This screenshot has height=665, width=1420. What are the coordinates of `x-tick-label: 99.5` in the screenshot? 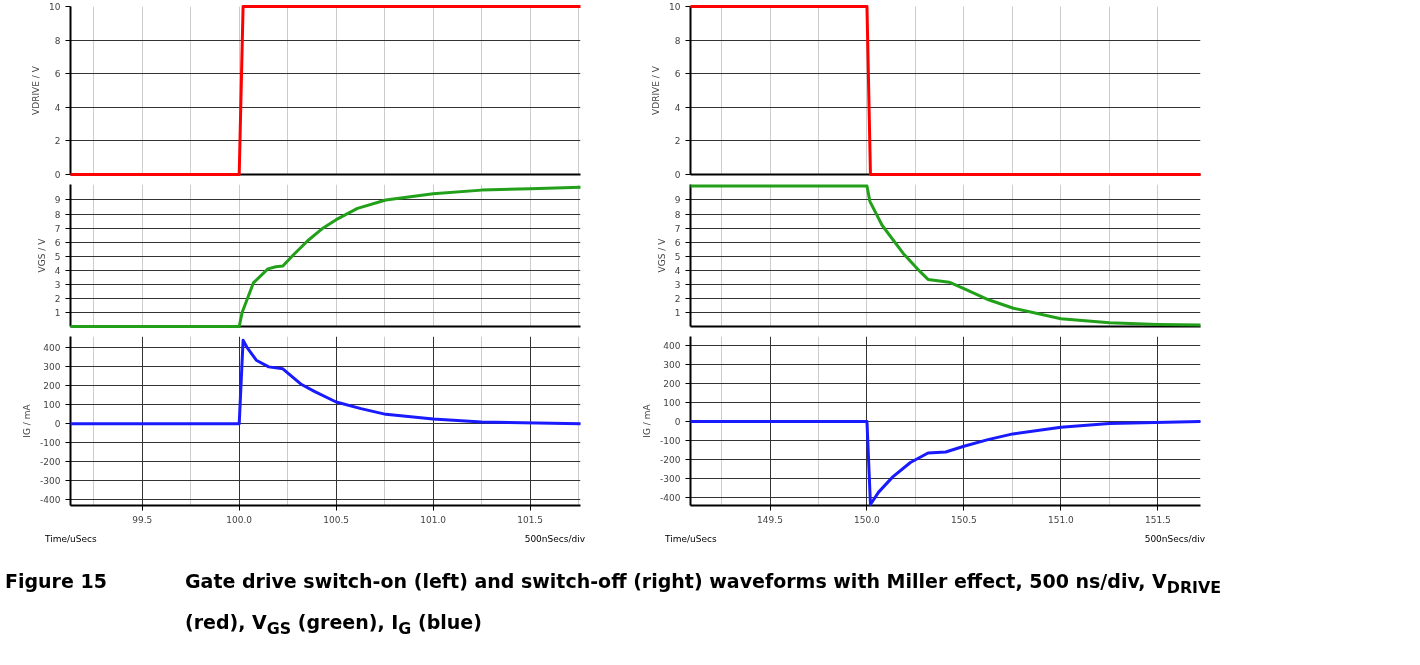 It's located at (142, 519).